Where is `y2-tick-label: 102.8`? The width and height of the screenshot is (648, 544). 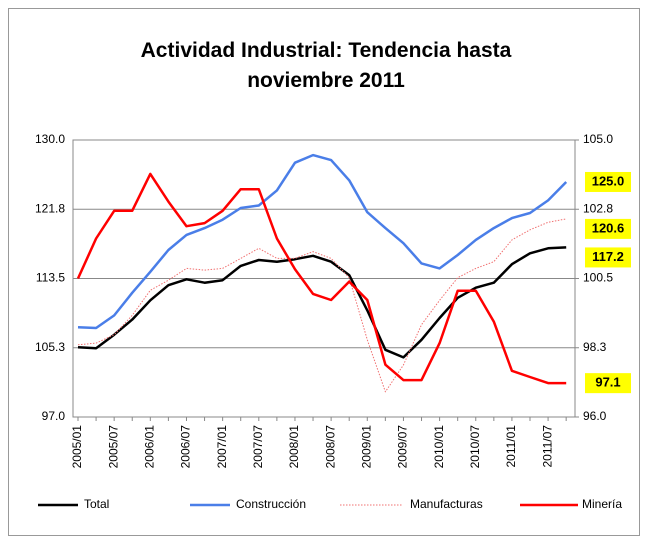
y2-tick-label: 102.8 is located at coordinates (598, 208).